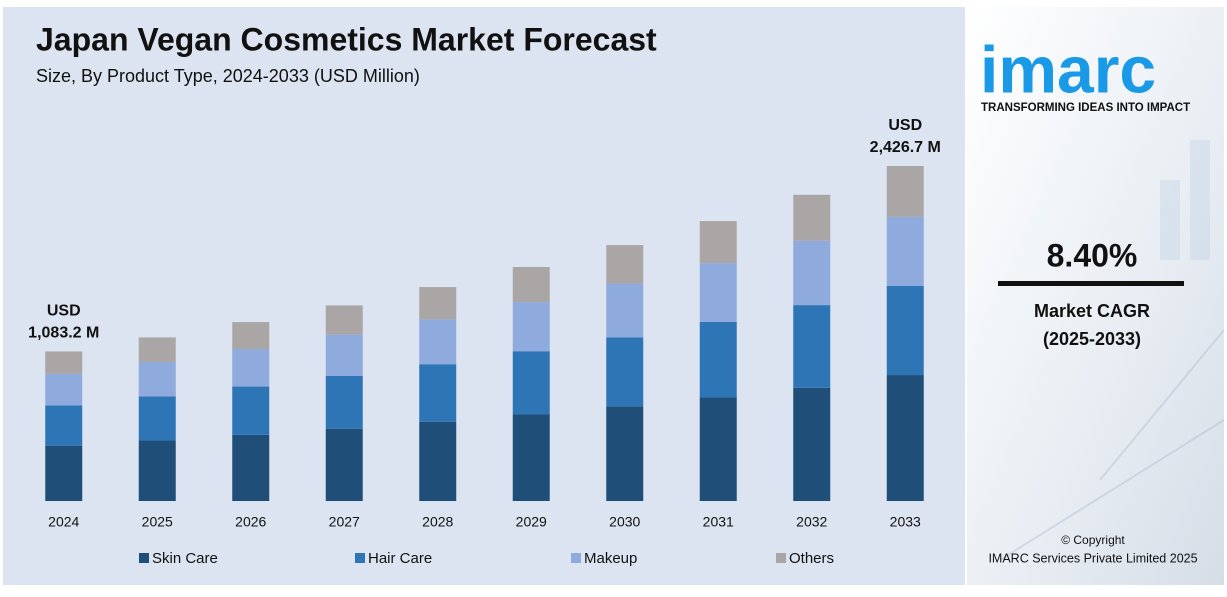 The image size is (1227, 597). What do you see at coordinates (250, 522) in the screenshot?
I see `x-tick-label: 2026` at bounding box center [250, 522].